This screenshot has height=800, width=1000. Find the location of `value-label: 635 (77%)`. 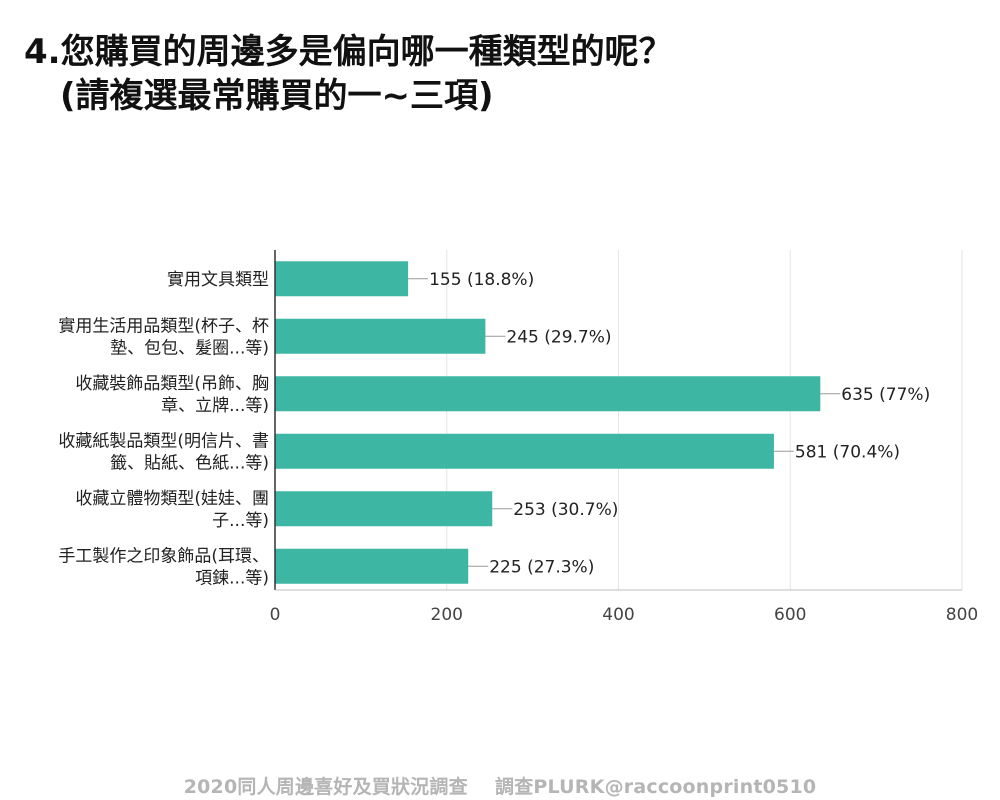

value-label: 635 (77%) is located at coordinates (885, 395).